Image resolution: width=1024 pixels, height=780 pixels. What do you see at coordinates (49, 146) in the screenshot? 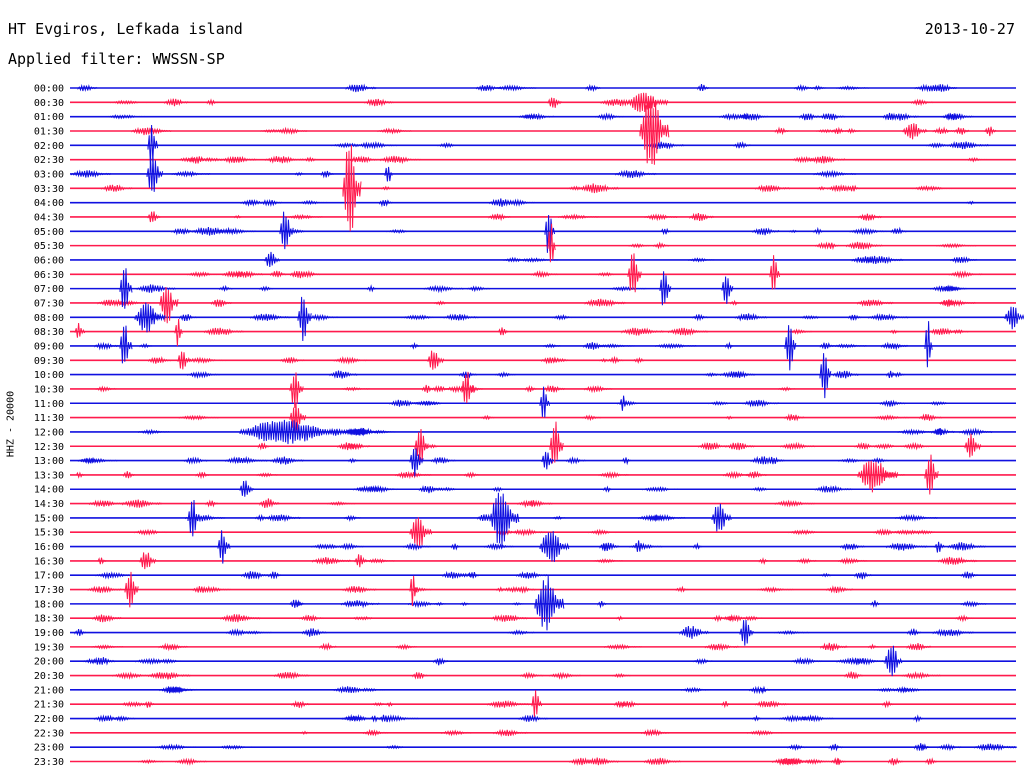
I see `time-label: 02:00` at bounding box center [49, 146].